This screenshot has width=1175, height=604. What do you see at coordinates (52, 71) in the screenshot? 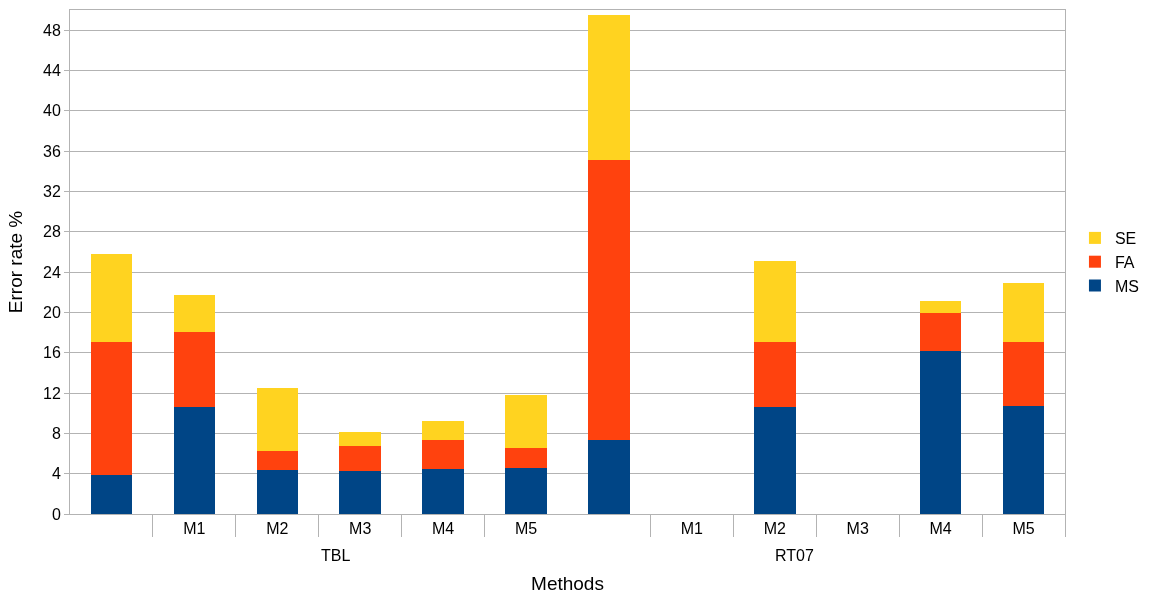
I see `y-tick-label: 44` at bounding box center [52, 71].